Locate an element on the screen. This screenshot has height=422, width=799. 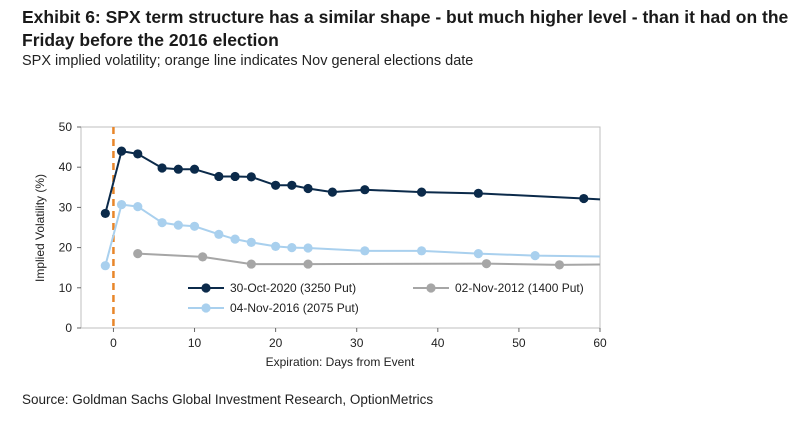
y-tick-label: 20 is located at coordinates (66, 248).